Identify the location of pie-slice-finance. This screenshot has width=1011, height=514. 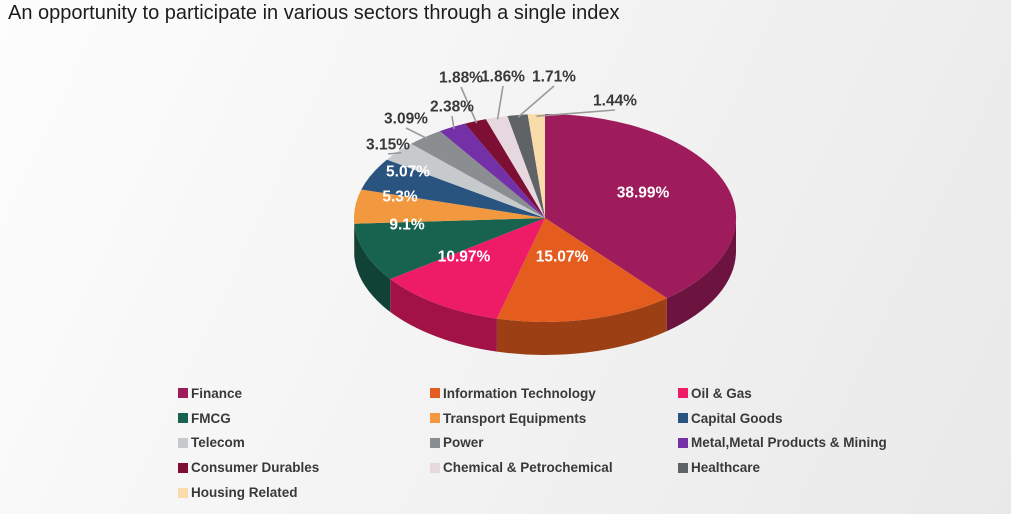
(641, 206).